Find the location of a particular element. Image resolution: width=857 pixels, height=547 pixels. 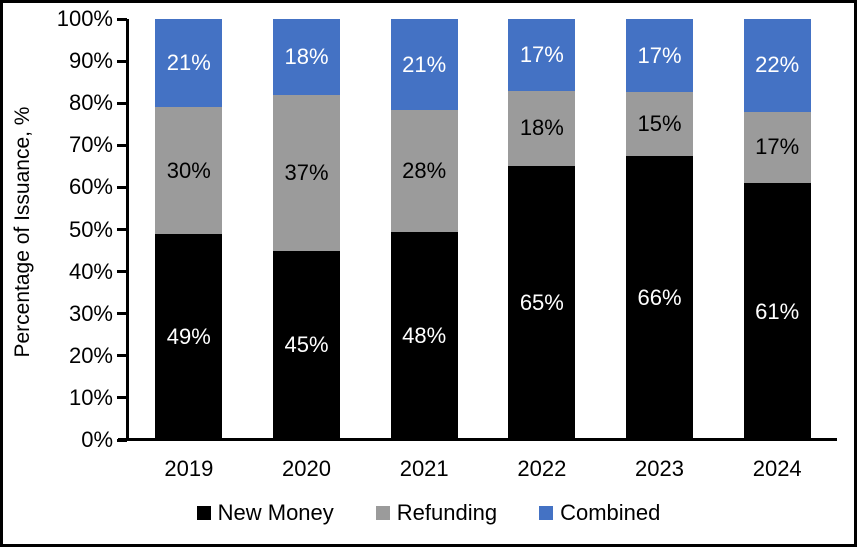

bar-segment-label: 37% is located at coordinates (306, 172).